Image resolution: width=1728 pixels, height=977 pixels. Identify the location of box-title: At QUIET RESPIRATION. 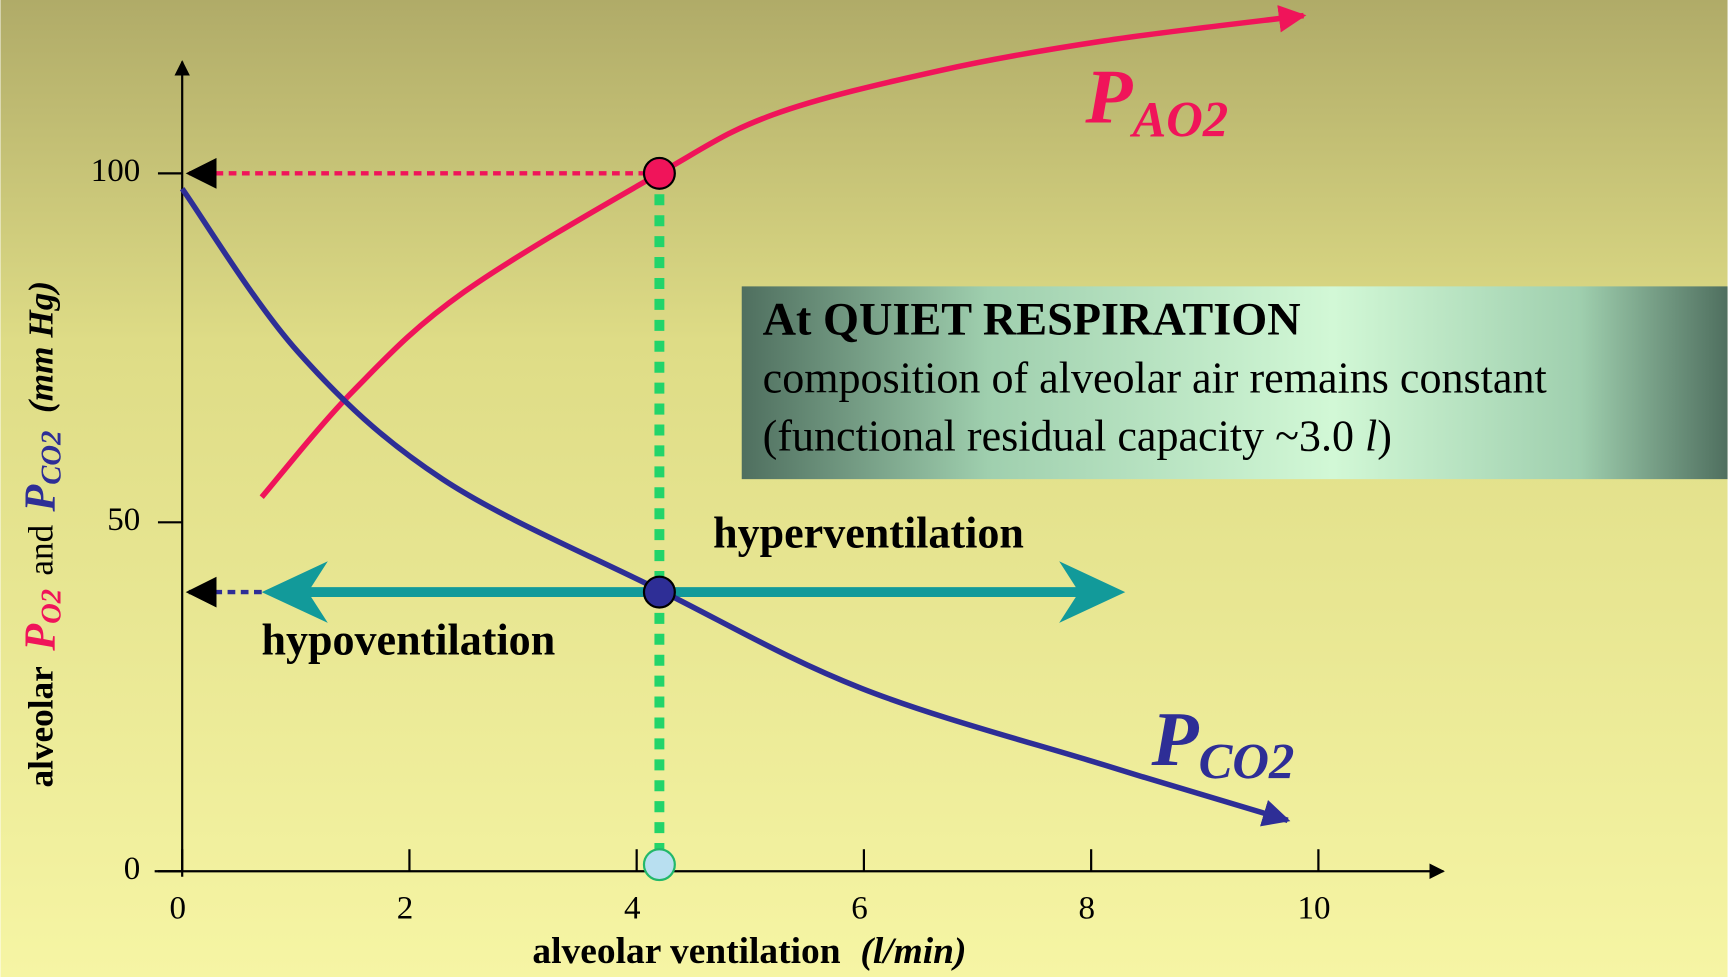
(1032, 319).